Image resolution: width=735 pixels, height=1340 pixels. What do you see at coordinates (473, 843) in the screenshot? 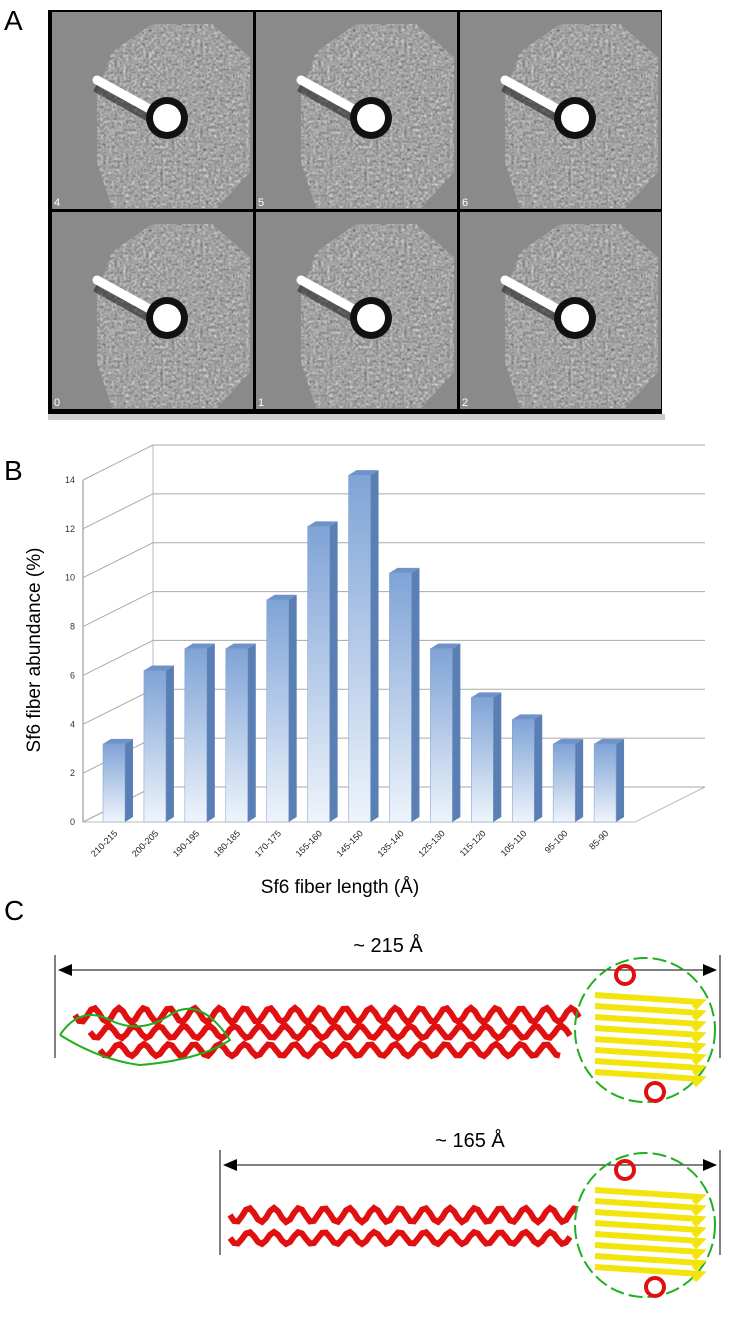
I see `x-tick-label: 115-120` at bounding box center [473, 843].